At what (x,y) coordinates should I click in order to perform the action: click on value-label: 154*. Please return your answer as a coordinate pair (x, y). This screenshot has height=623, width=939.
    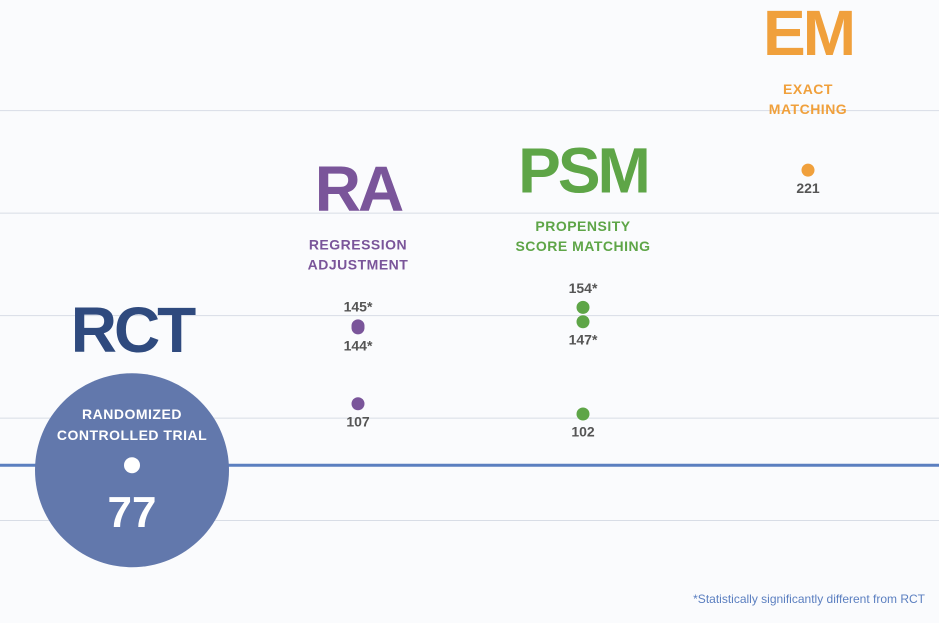
    Looking at the image, I should click on (583, 288).